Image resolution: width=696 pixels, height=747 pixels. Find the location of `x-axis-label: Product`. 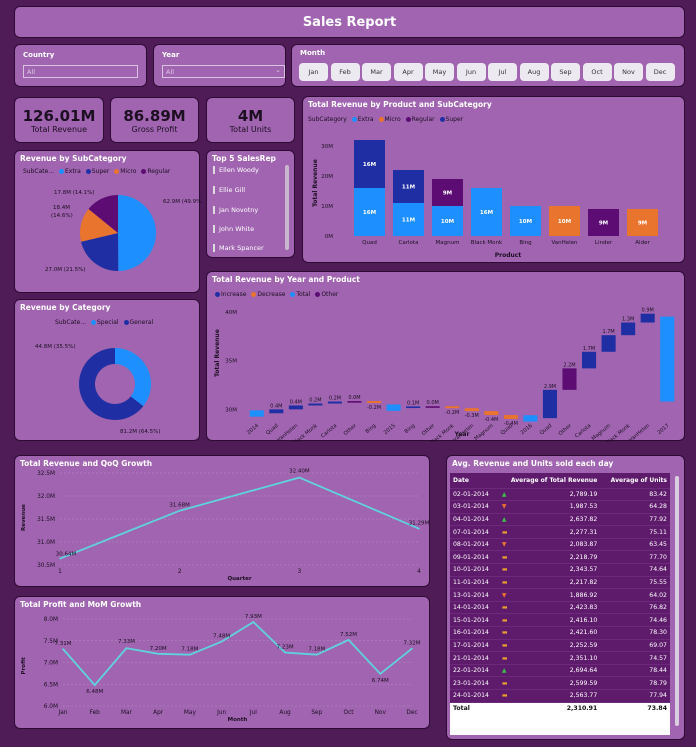

x-axis-label: Product is located at coordinates (508, 255).